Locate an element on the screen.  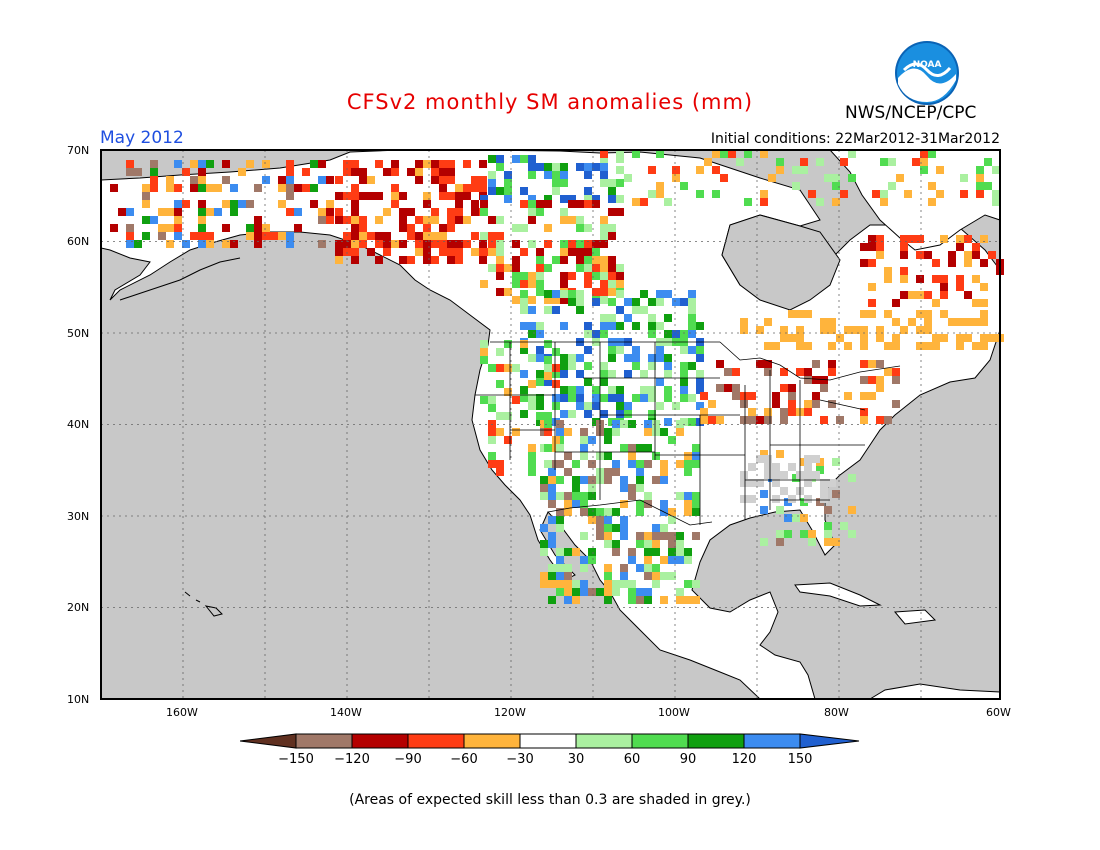
colorbar-tick-label: −150 is located at coordinates (296, 759).